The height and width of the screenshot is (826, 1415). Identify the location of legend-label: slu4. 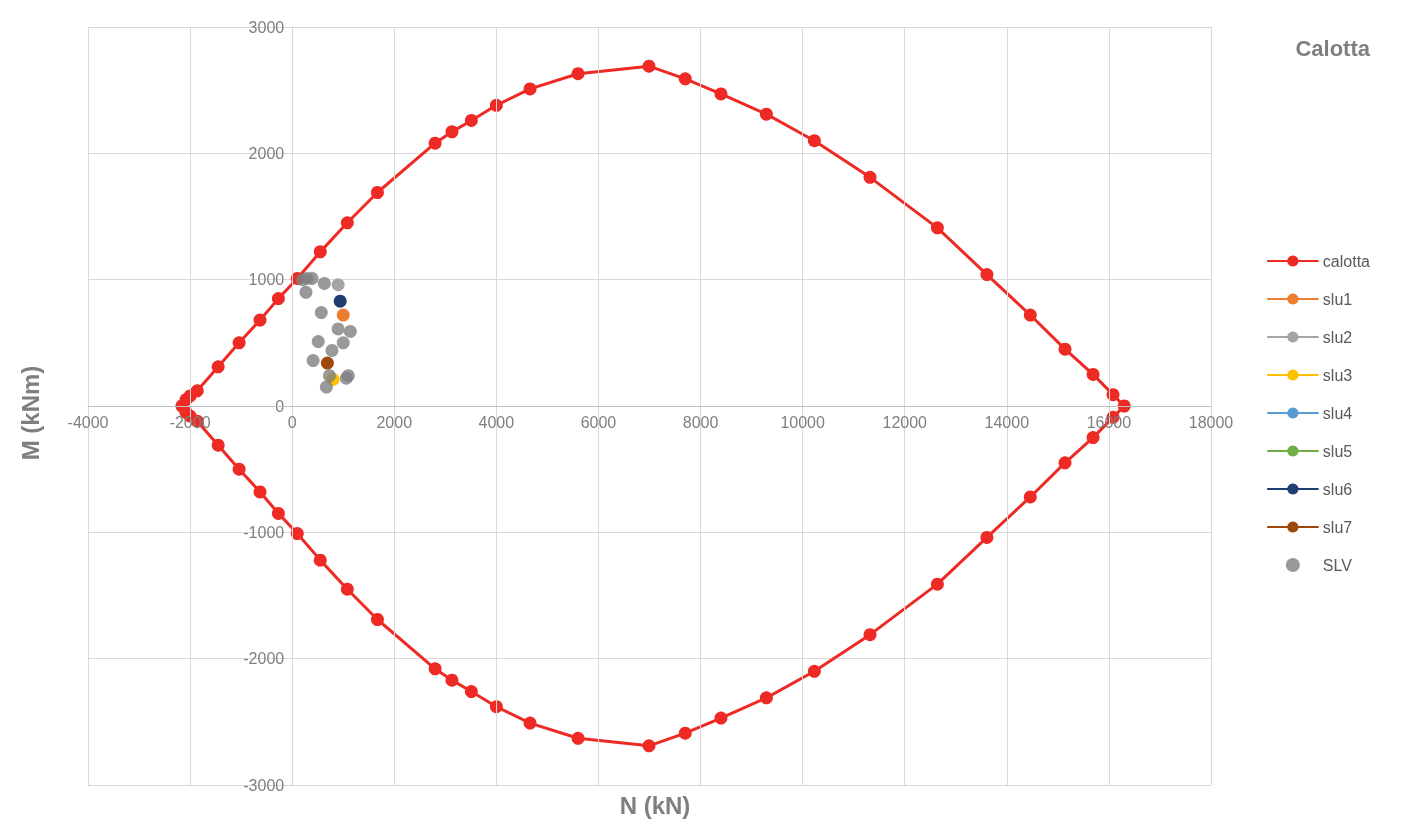
(1337, 413).